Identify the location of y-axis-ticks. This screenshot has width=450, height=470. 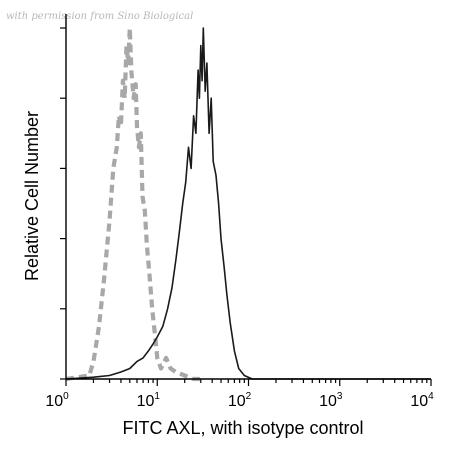
(63, 203).